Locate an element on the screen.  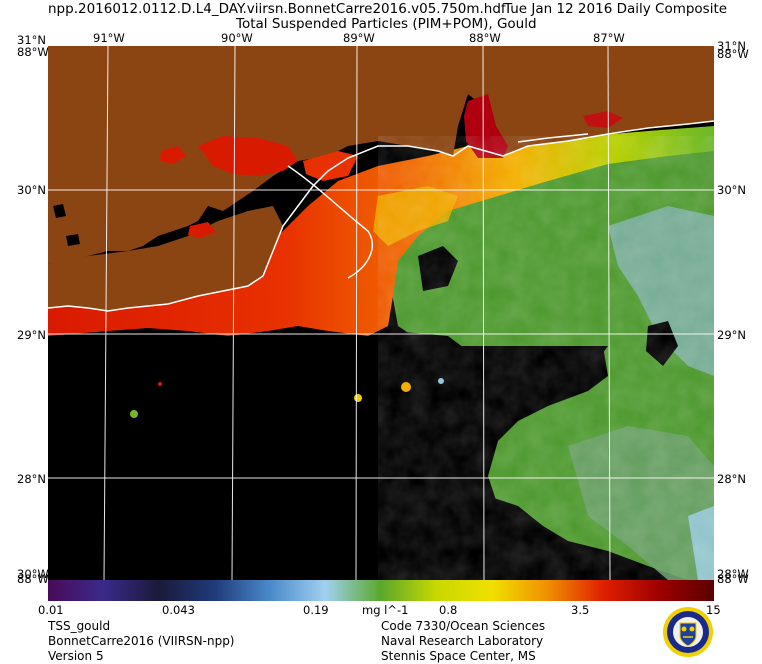
cbar-tick-5: 15 is located at coordinates (713, 610).